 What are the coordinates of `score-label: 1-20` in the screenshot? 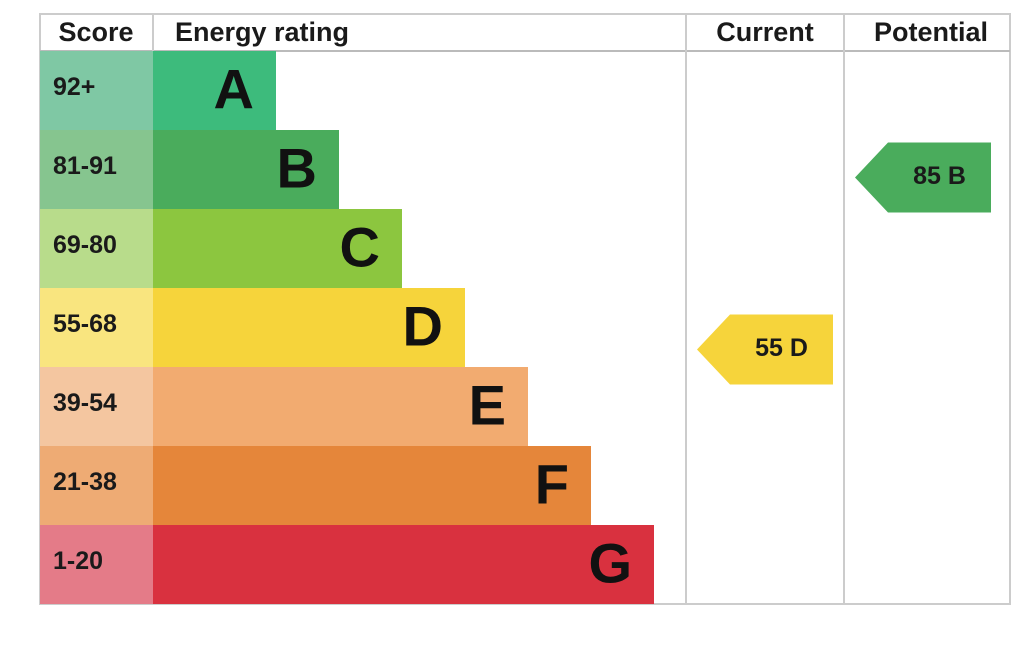 It's located at (78, 561).